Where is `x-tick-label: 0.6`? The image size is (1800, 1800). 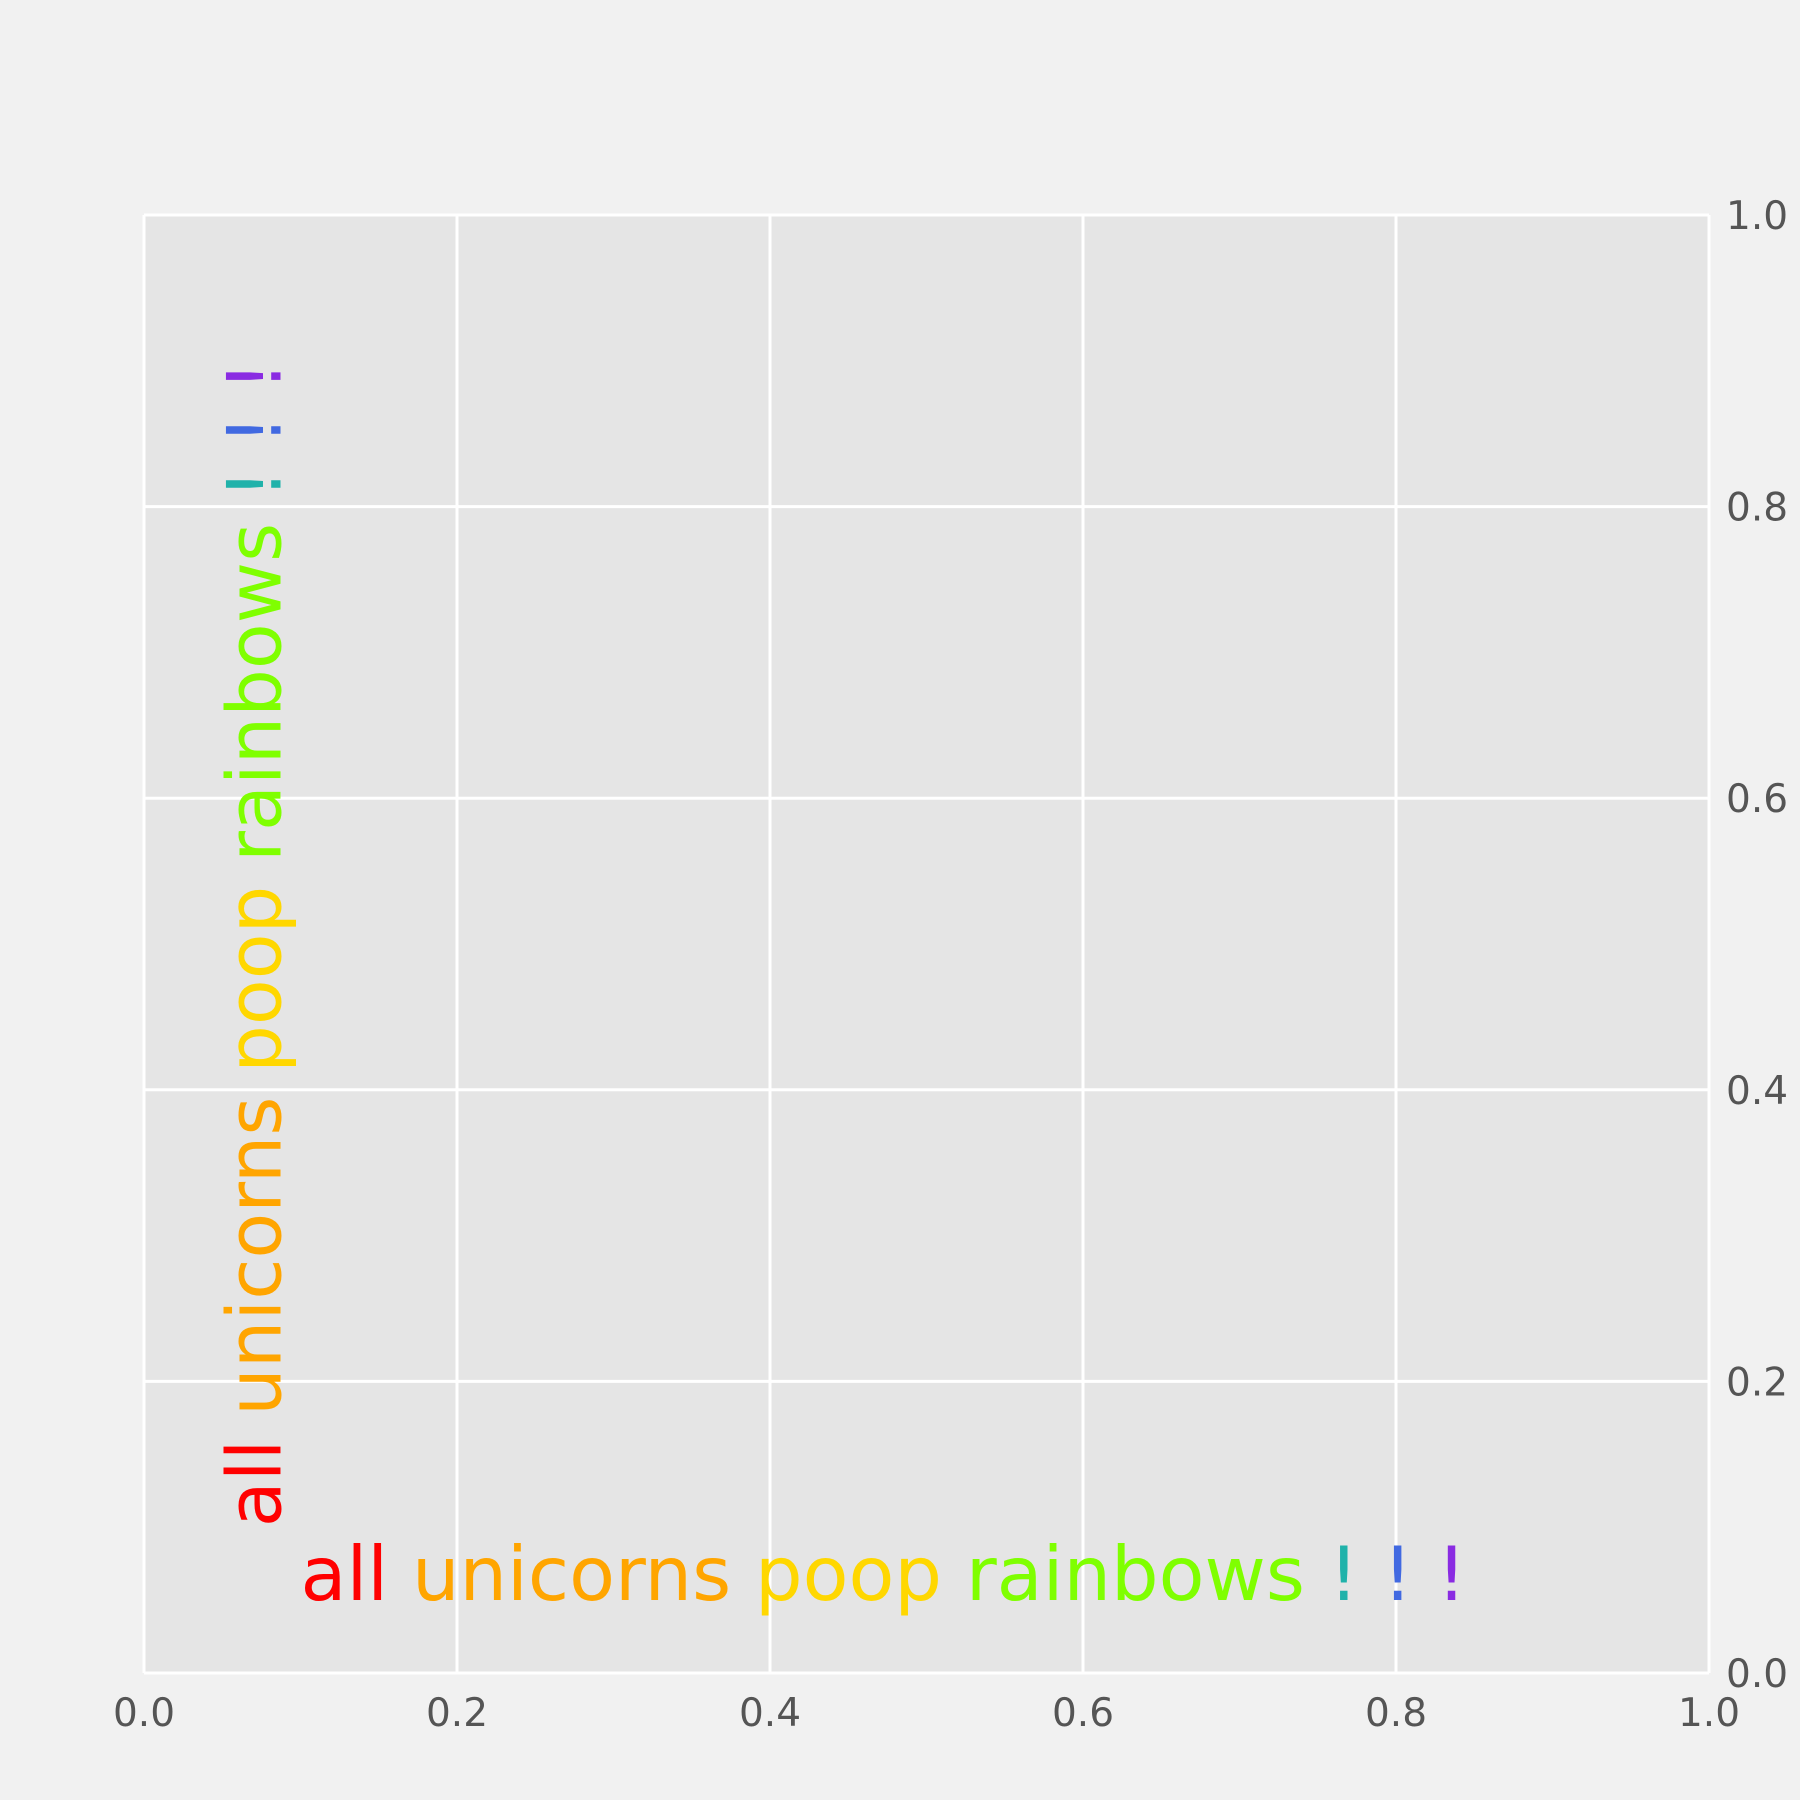
x-tick-label: 0.6 is located at coordinates (1083, 1713).